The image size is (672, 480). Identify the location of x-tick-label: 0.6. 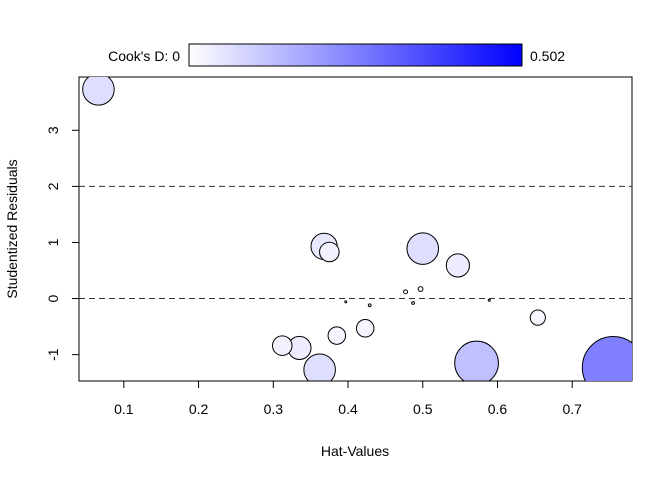
(498, 409).